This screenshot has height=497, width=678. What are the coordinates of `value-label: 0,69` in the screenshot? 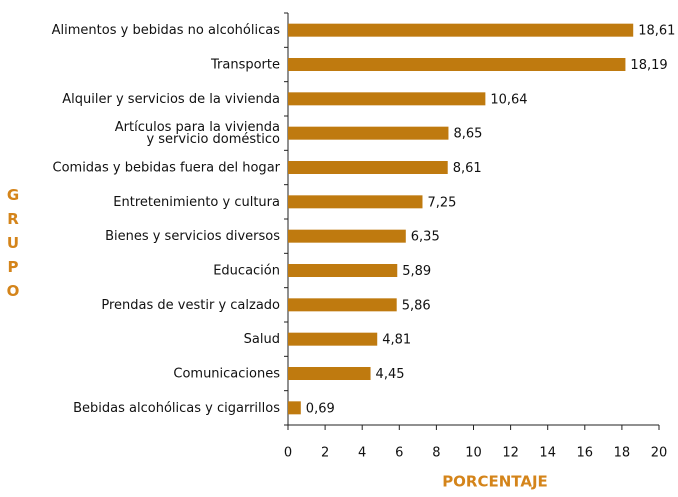 It's located at (320, 408).